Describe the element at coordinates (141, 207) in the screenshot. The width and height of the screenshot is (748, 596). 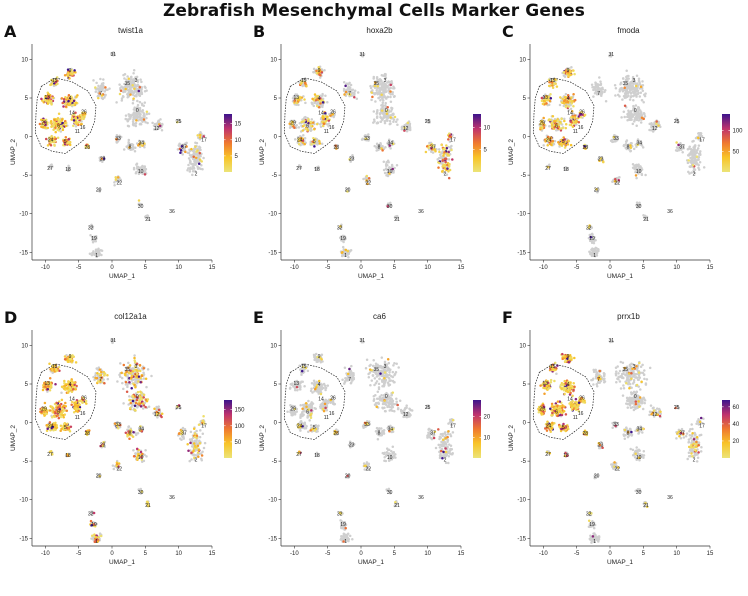
I see `cluster-label: 30` at that location.